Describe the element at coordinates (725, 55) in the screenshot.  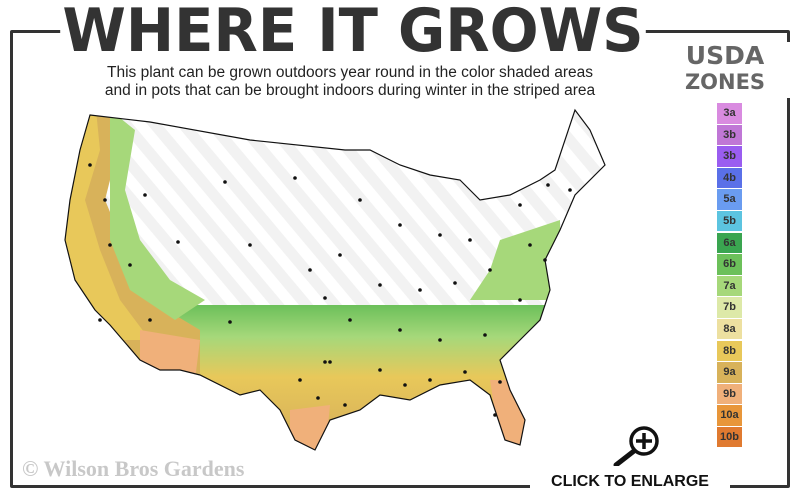
I see `legend-title-line-1: USDA` at that location.